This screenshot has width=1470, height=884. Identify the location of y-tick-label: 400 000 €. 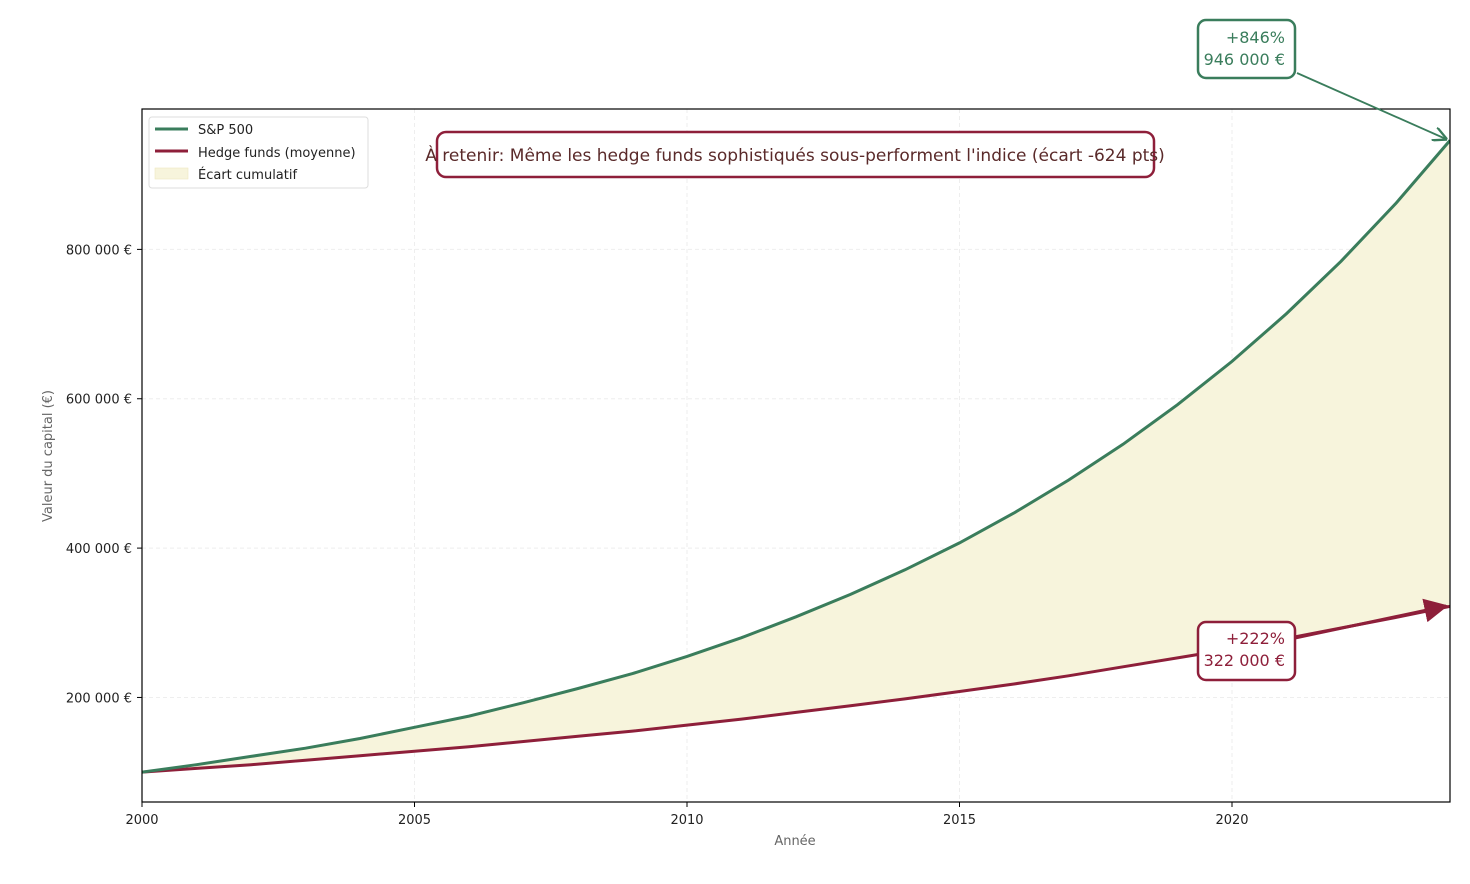
(99, 549).